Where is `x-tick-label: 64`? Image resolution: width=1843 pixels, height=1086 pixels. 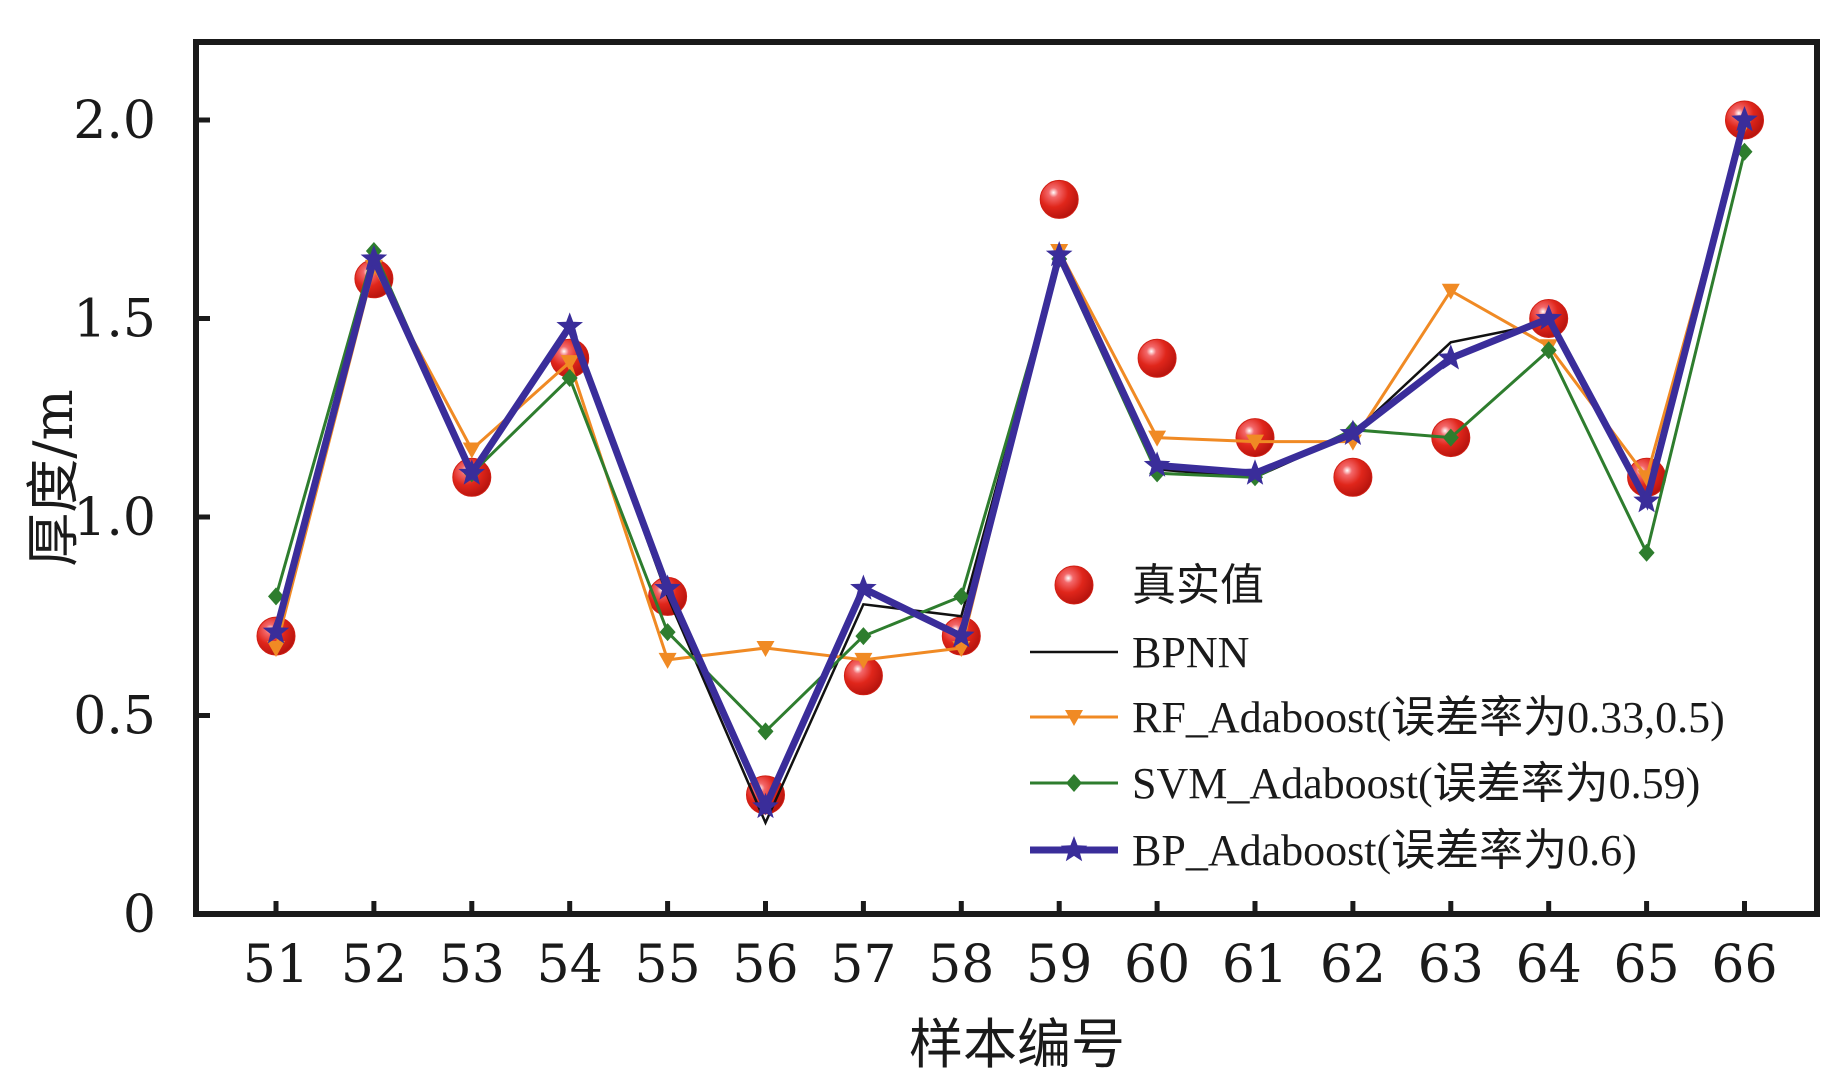 x-tick-label: 64 is located at coordinates (1549, 965).